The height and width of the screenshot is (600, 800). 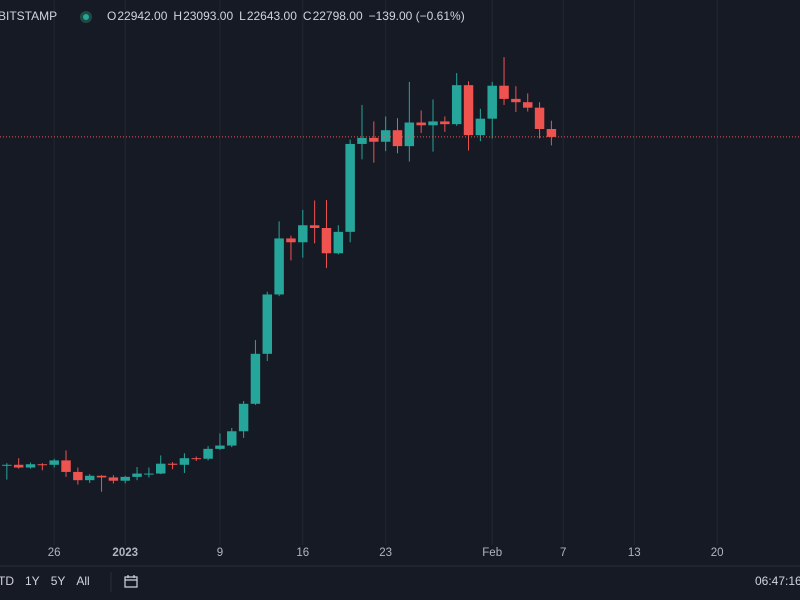 I want to click on ohlc-key: C, so click(x=307, y=16).